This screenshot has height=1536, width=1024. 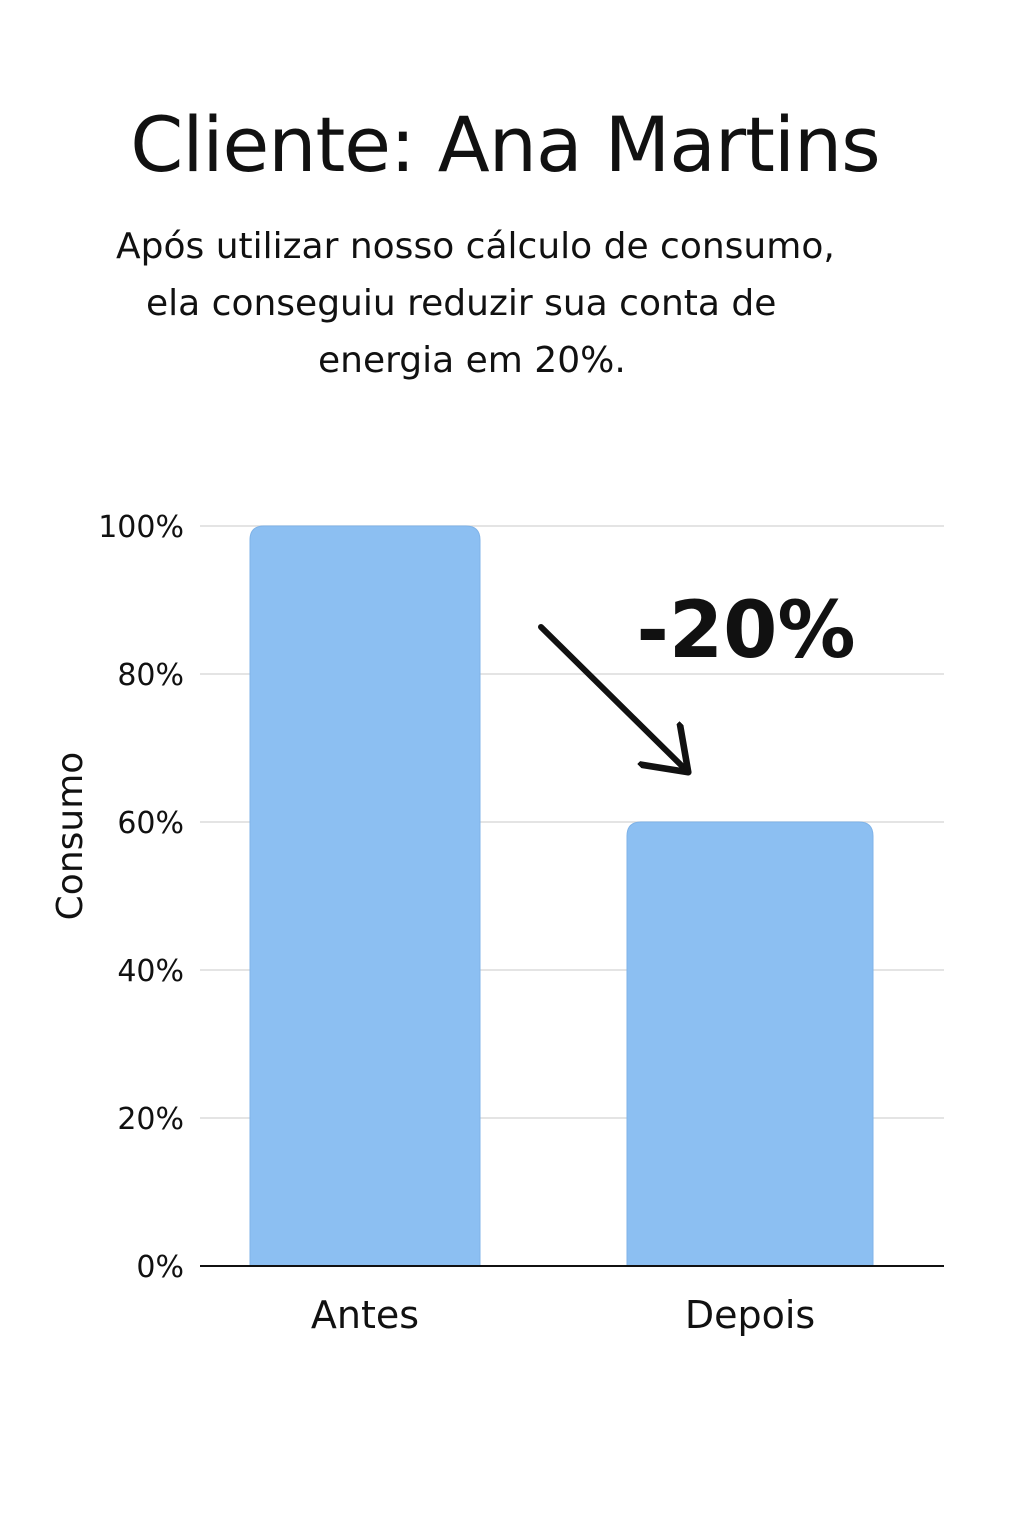 What do you see at coordinates (160, 1267) in the screenshot?
I see `y-tick-label-0: 0%` at bounding box center [160, 1267].